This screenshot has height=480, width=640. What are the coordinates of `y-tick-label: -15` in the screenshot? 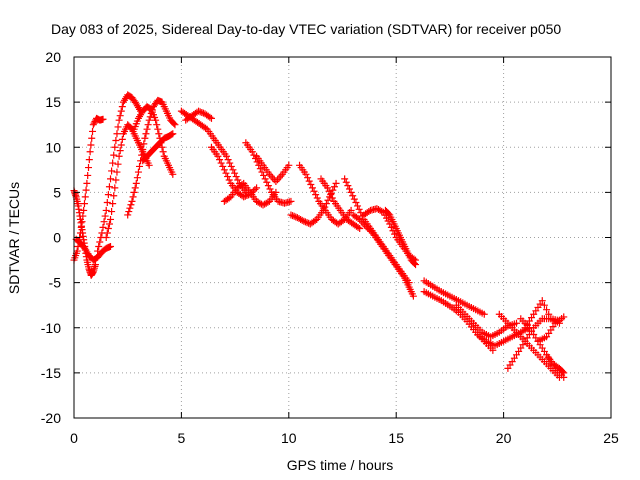 It's located at (51, 373).